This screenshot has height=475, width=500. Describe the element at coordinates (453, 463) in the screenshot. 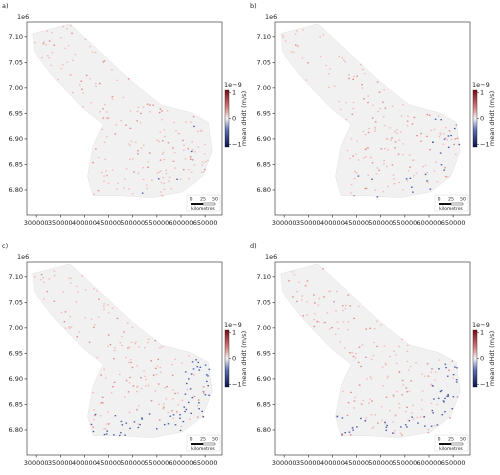

I see `x-tick-label: 650000` at that location.